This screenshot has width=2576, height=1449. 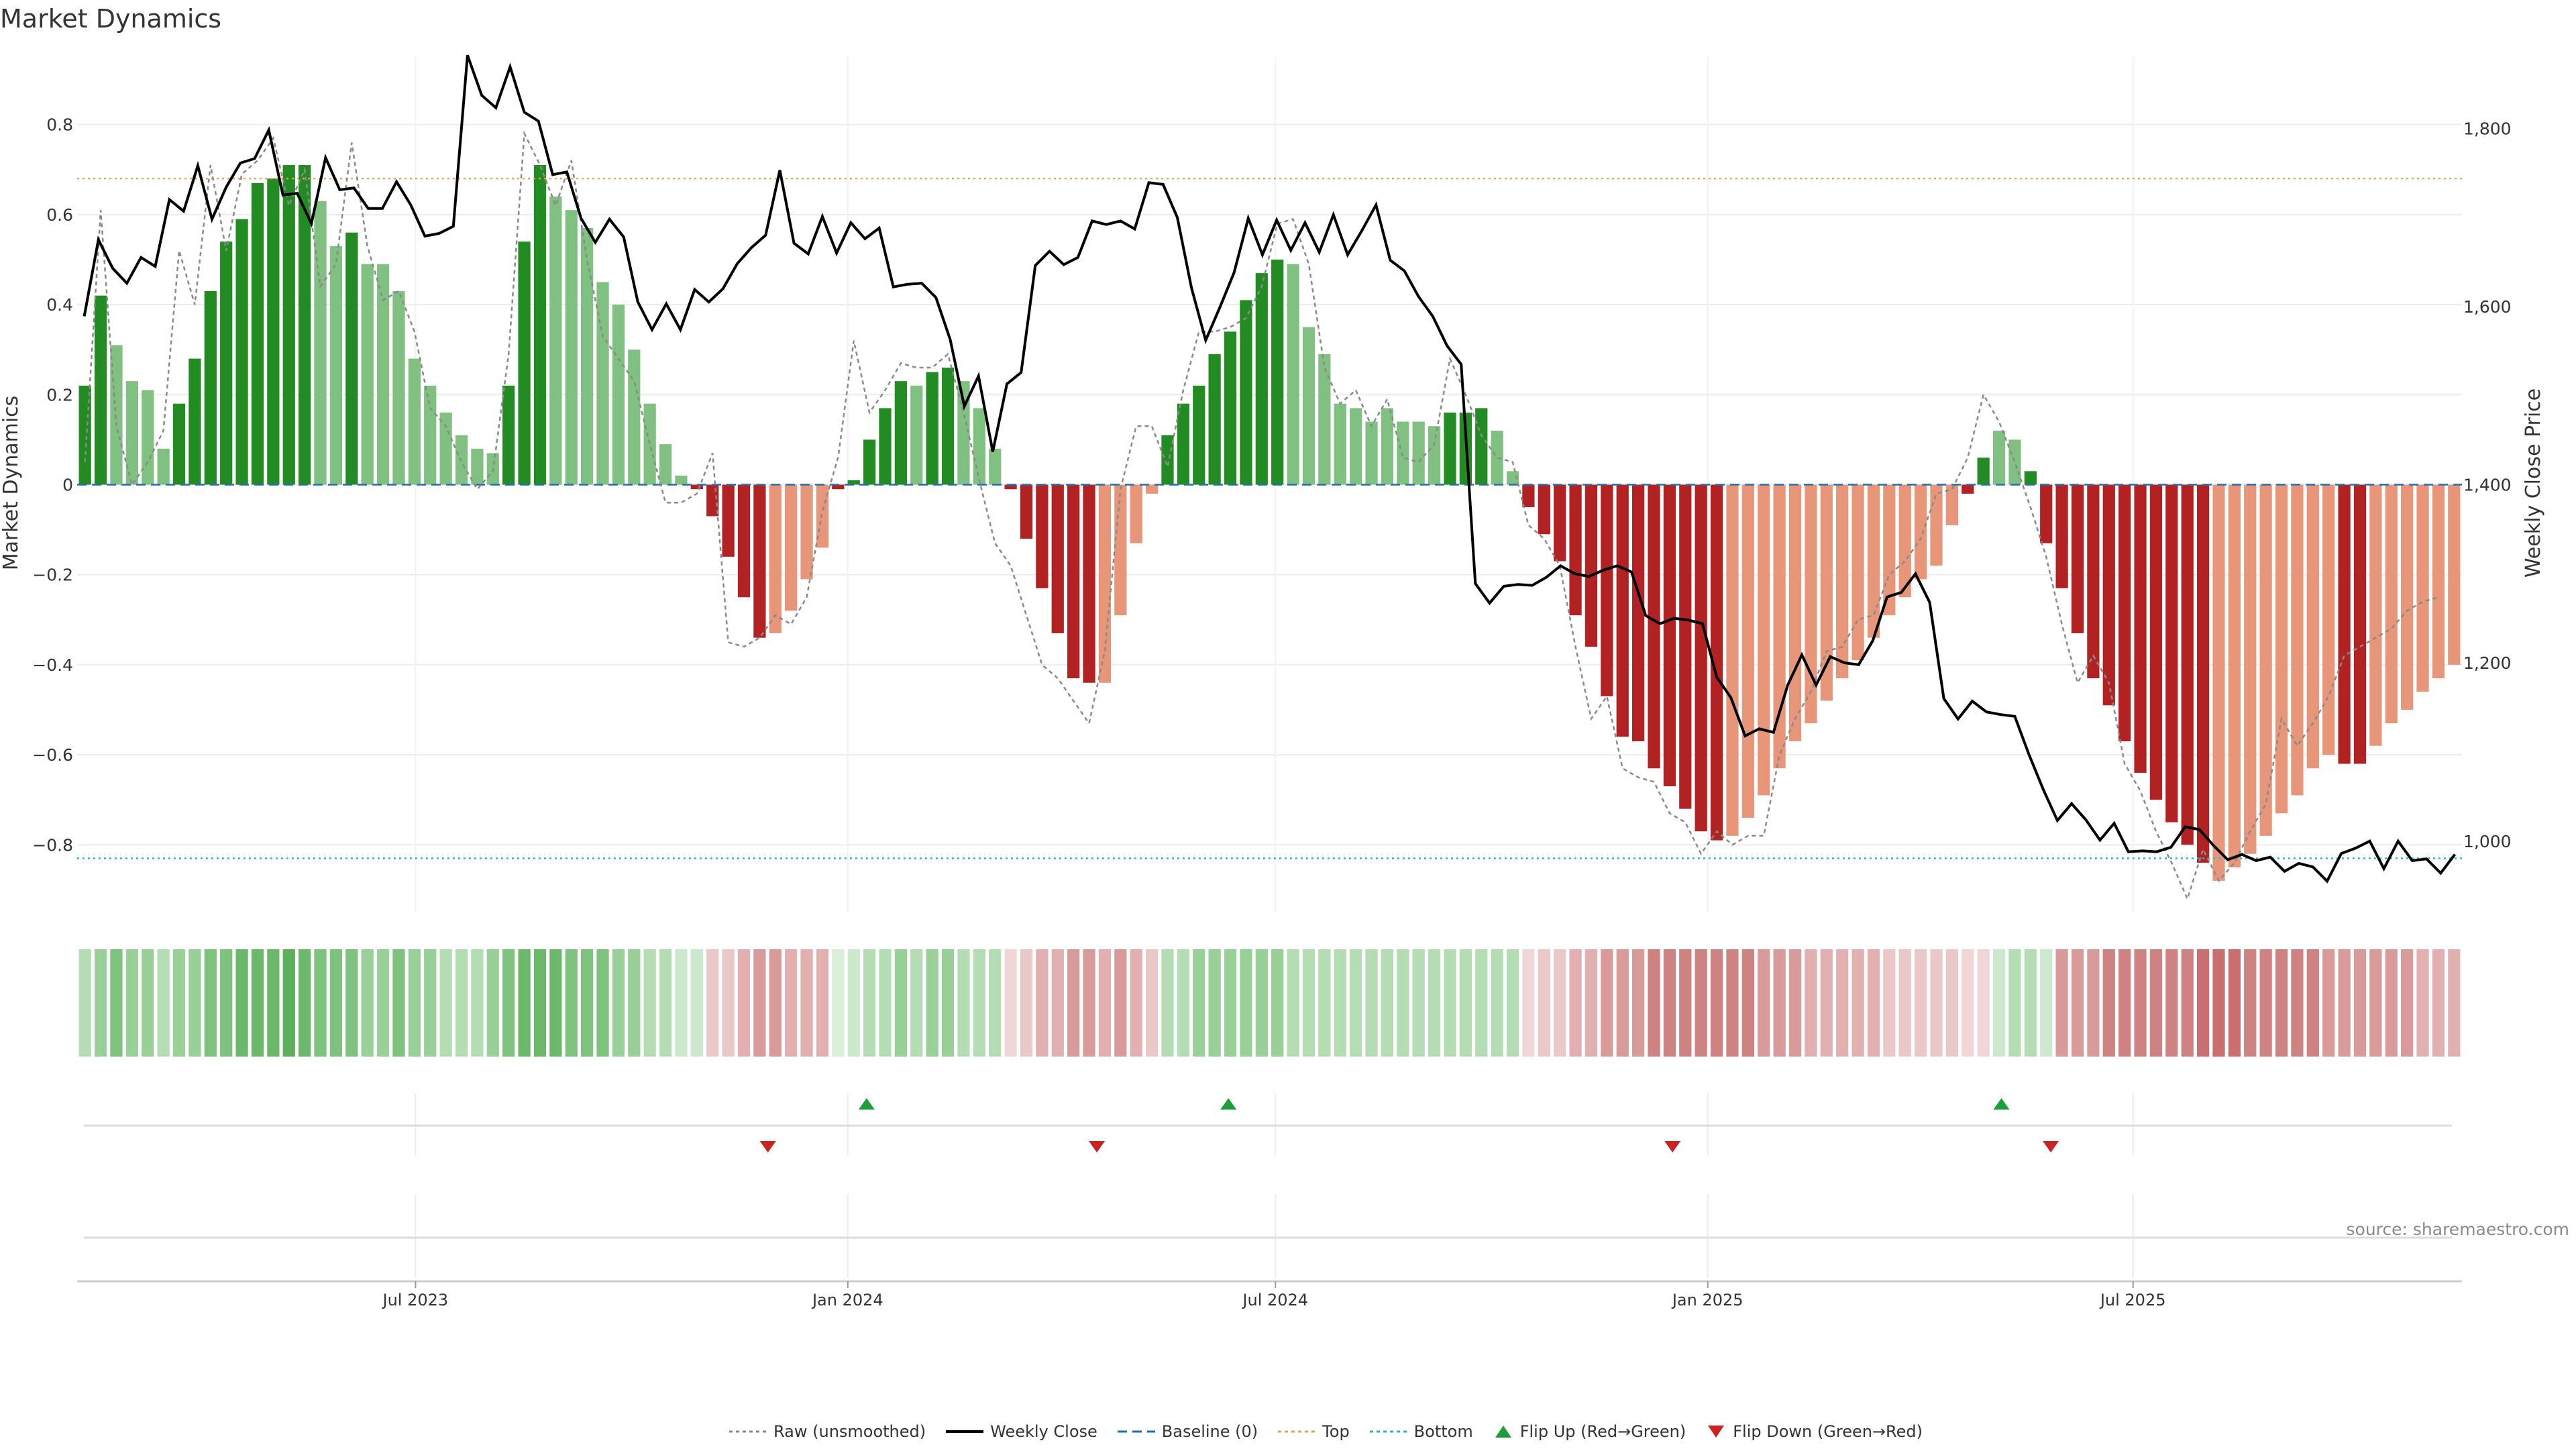 I want to click on x-tick-label: Jul 2025, so click(x=2132, y=1300).